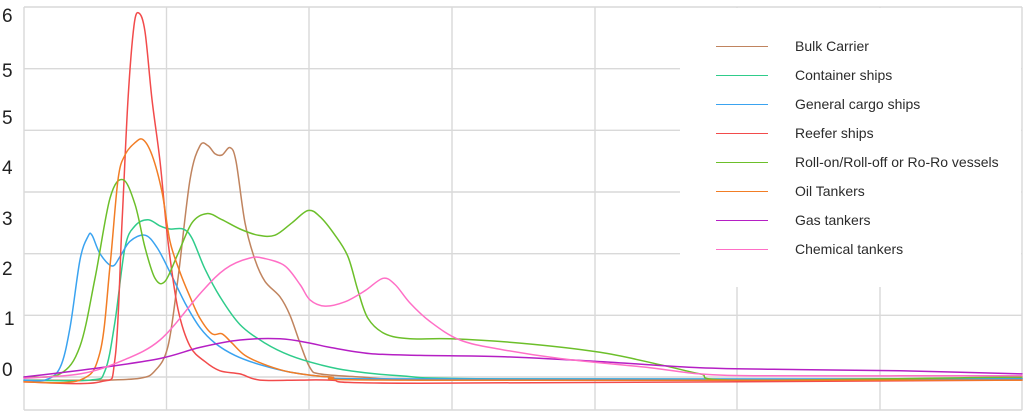 This screenshot has height=412, width=1024. I want to click on y-tick-label: 2, so click(7, 269).